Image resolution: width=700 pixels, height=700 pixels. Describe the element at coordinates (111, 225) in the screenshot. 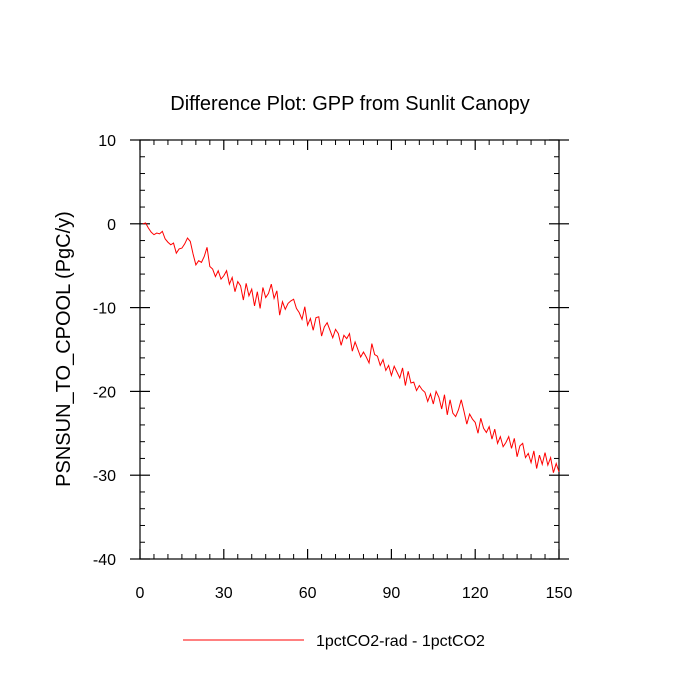

I see `y-tick-label: 0` at that location.